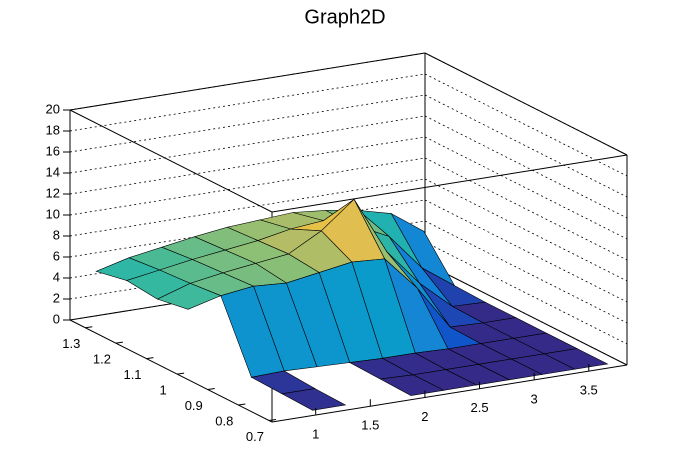 This screenshot has width=696, height=472. I want to click on z-tick-label: 16, so click(53, 150).